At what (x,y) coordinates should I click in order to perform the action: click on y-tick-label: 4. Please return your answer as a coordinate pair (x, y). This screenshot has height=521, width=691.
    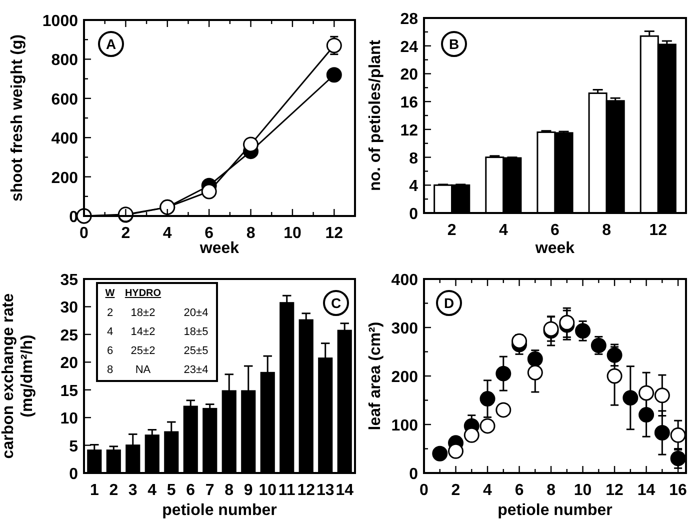
    Looking at the image, I should click on (413, 187).